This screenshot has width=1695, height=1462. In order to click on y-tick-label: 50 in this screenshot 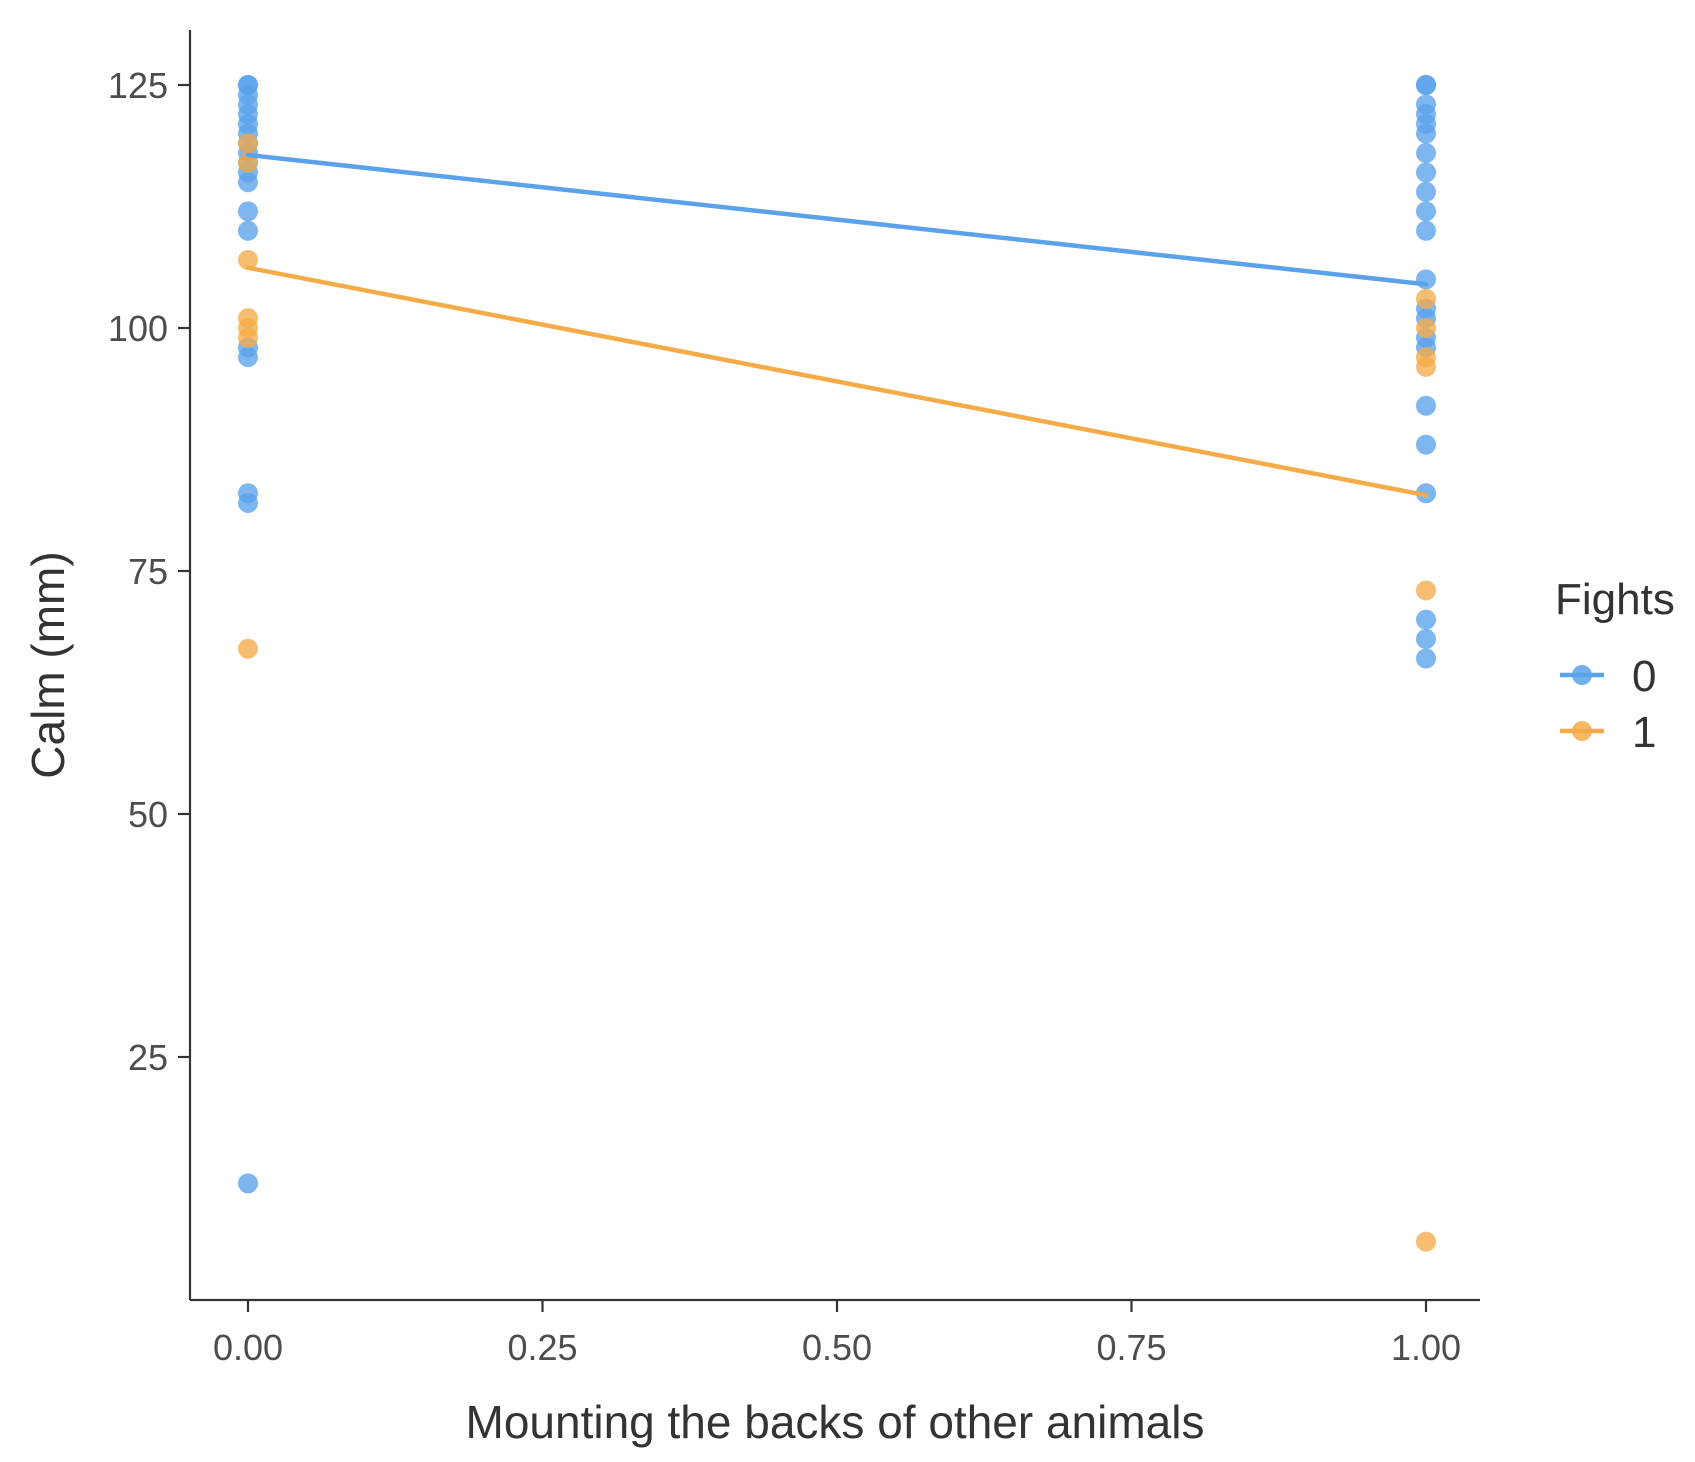, I will do `click(148, 814)`.